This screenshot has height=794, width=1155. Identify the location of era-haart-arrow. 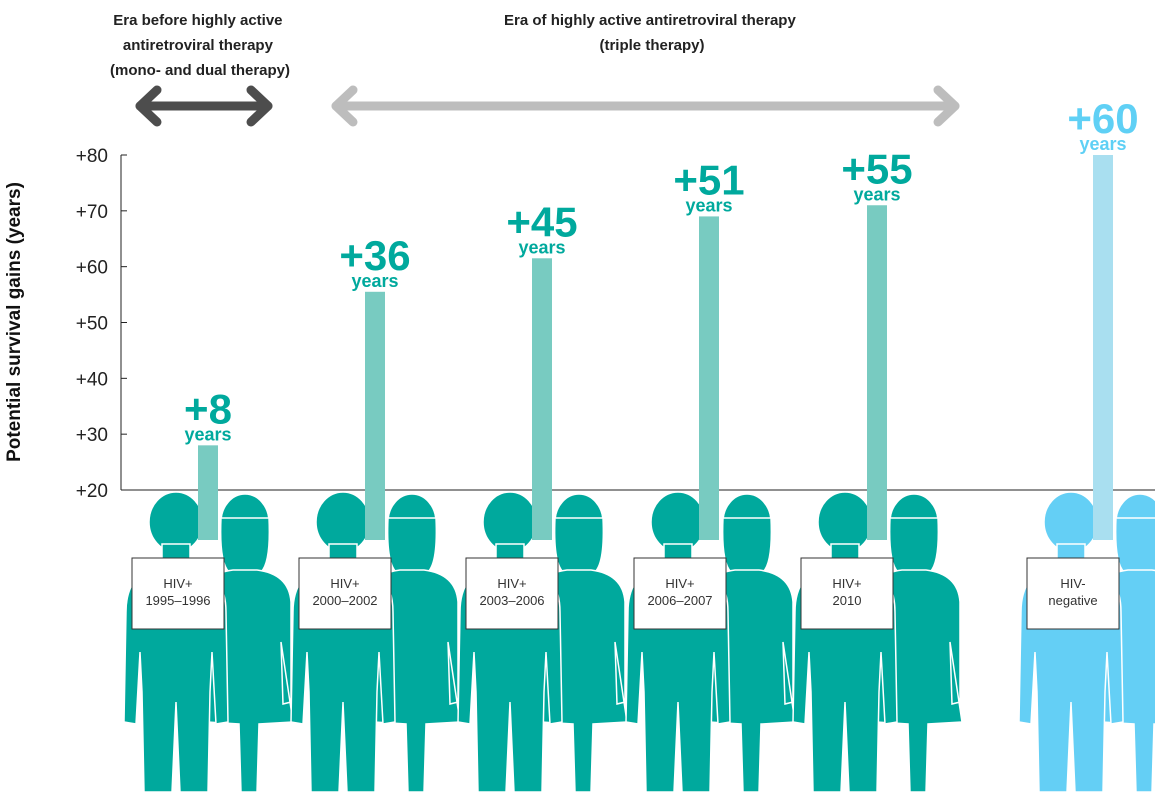
(645, 106).